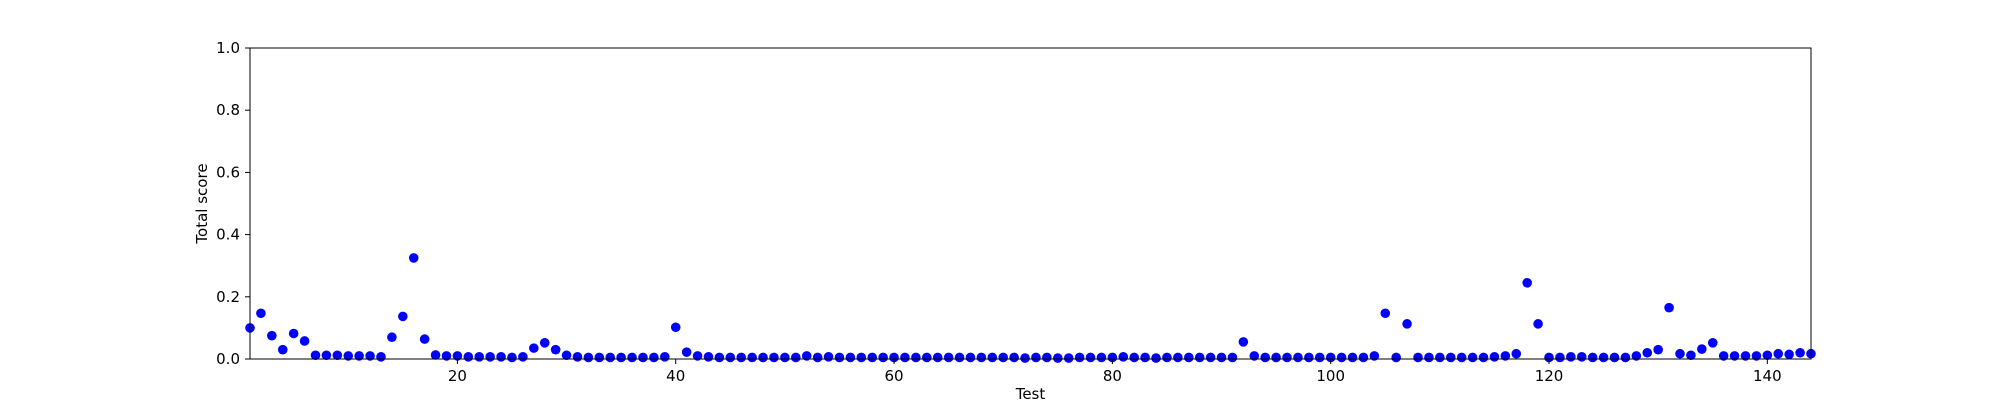 This screenshot has height=400, width=2000. I want to click on x-tick-label: 120, so click(1549, 376).